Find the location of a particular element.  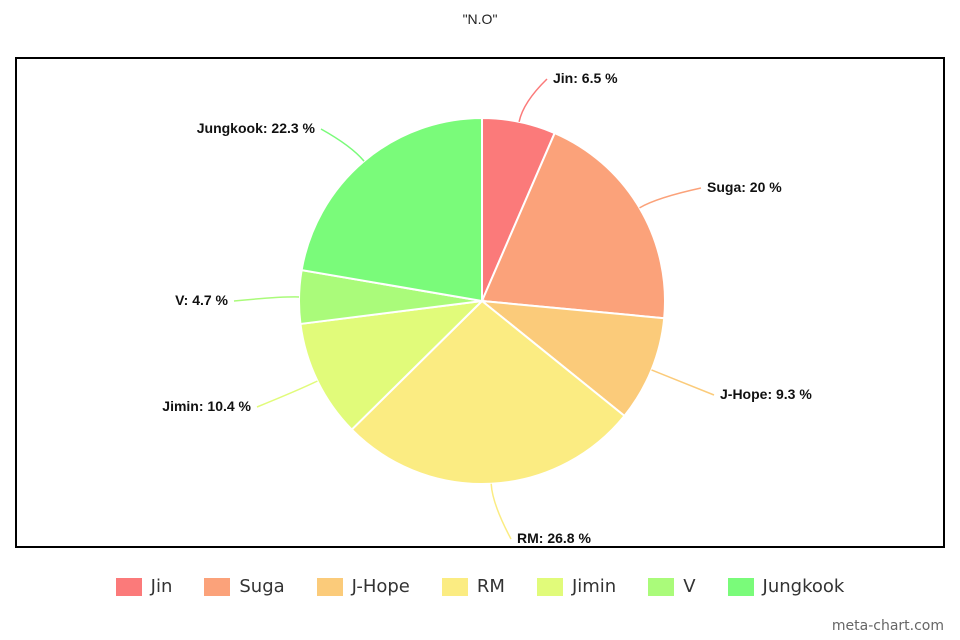

leader-line-rm is located at coordinates (501, 511).